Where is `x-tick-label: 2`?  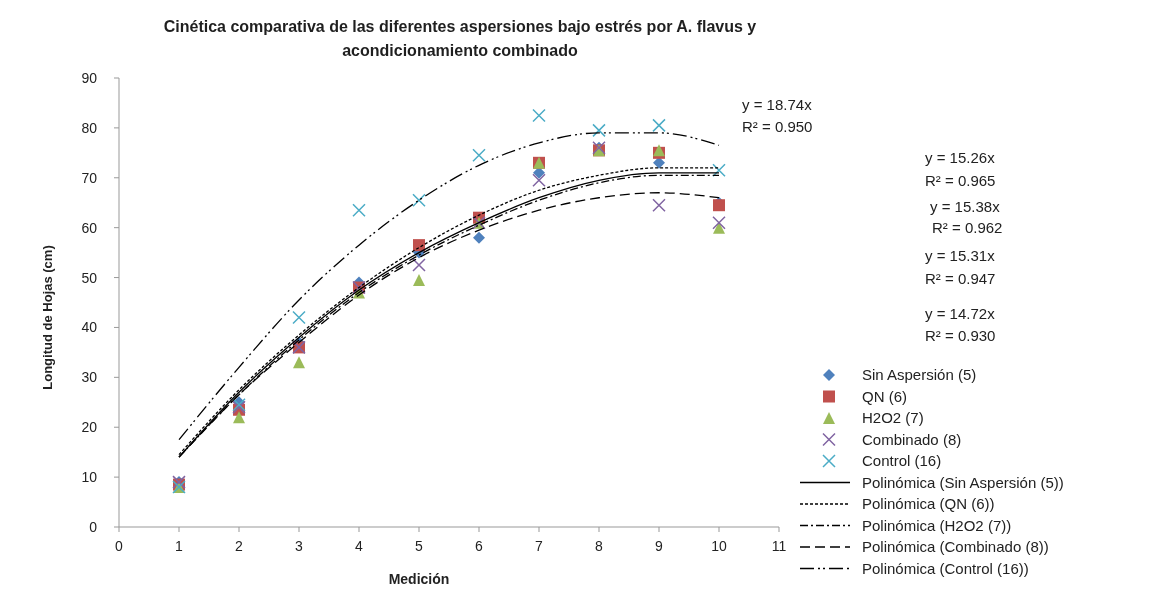
x-tick-label: 2 is located at coordinates (239, 546).